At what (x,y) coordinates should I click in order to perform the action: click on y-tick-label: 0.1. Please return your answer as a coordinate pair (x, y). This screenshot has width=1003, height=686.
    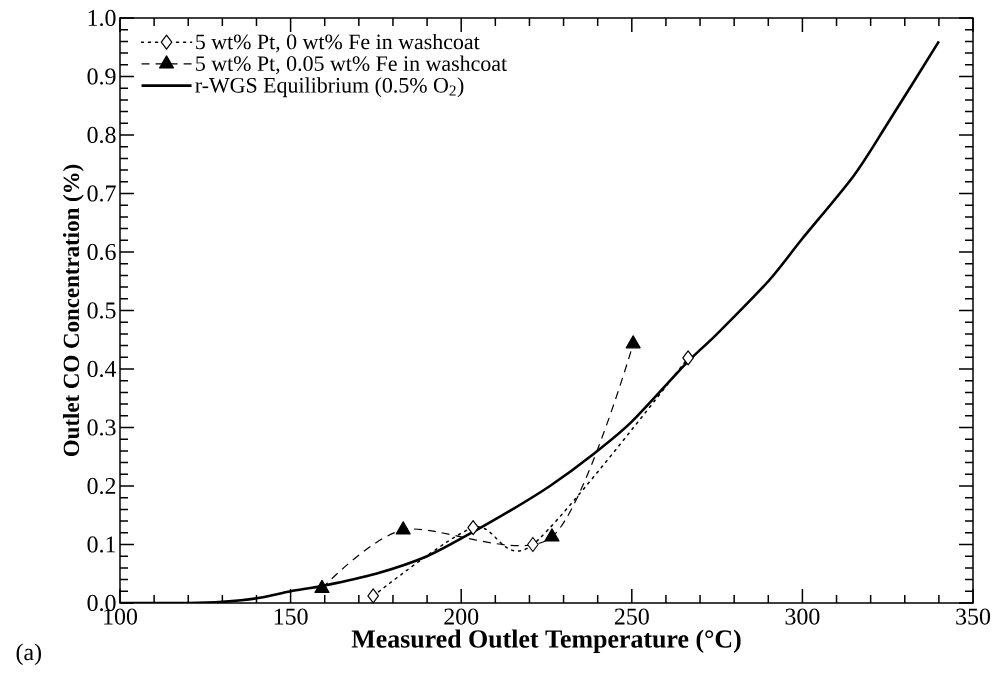
    Looking at the image, I should click on (101, 544).